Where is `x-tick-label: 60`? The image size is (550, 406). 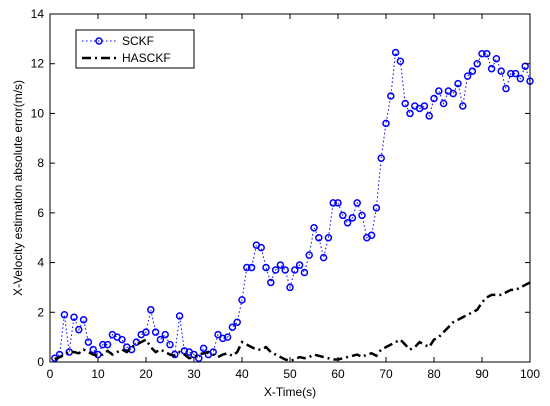
x-tick-label: 60 is located at coordinates (338, 374).